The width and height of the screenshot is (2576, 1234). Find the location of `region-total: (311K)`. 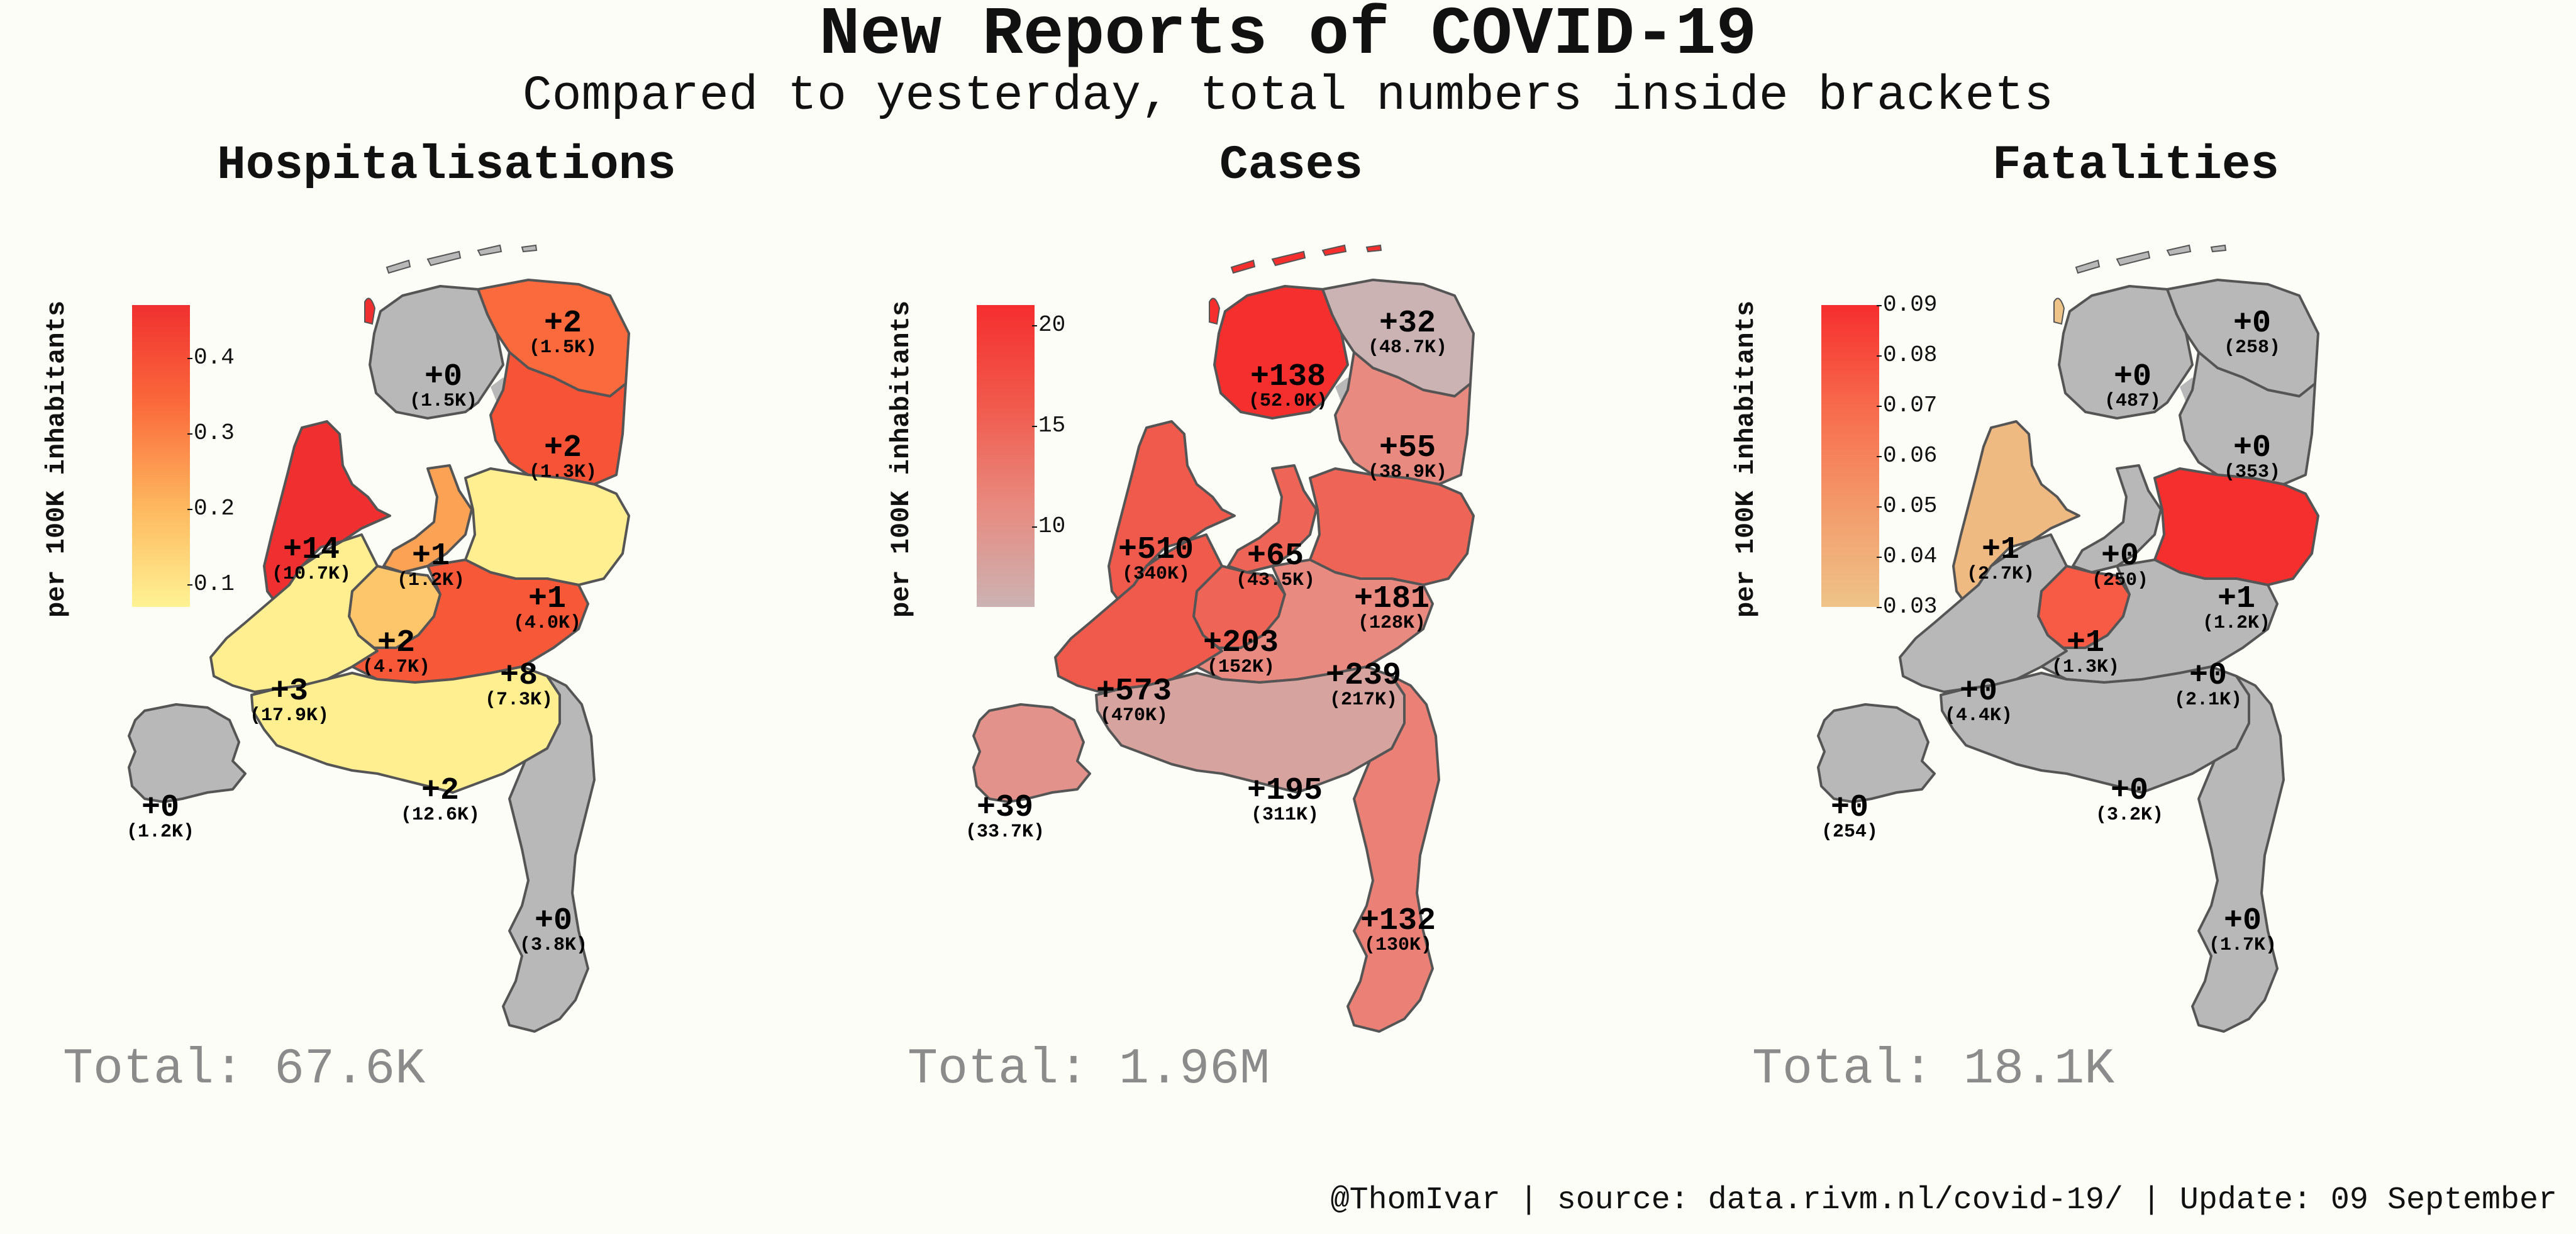

region-total: (311K) is located at coordinates (1284, 815).